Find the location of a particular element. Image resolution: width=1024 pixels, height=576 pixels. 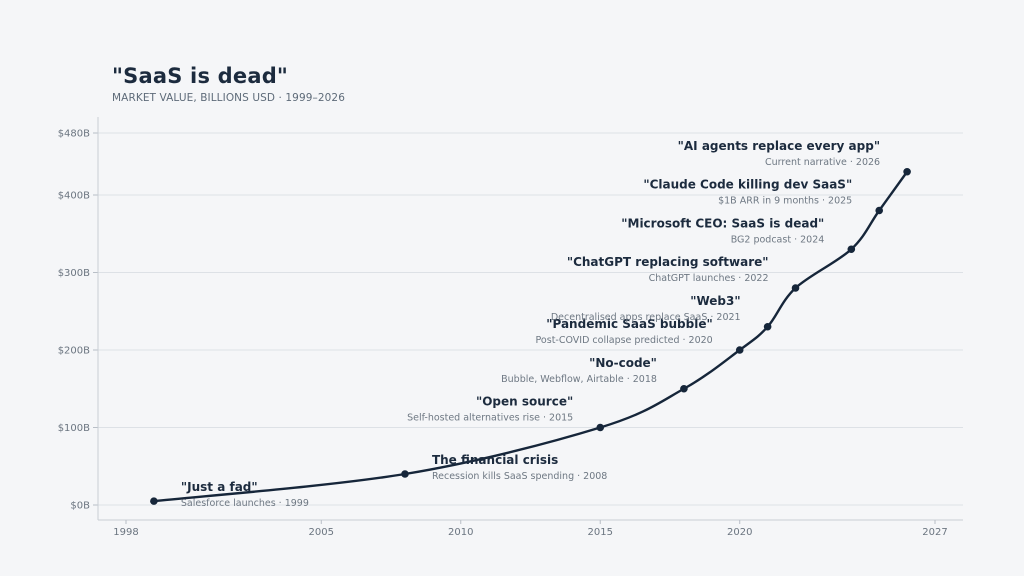

annotation-subtitle: Current narrative · 2026 is located at coordinates (822, 162).